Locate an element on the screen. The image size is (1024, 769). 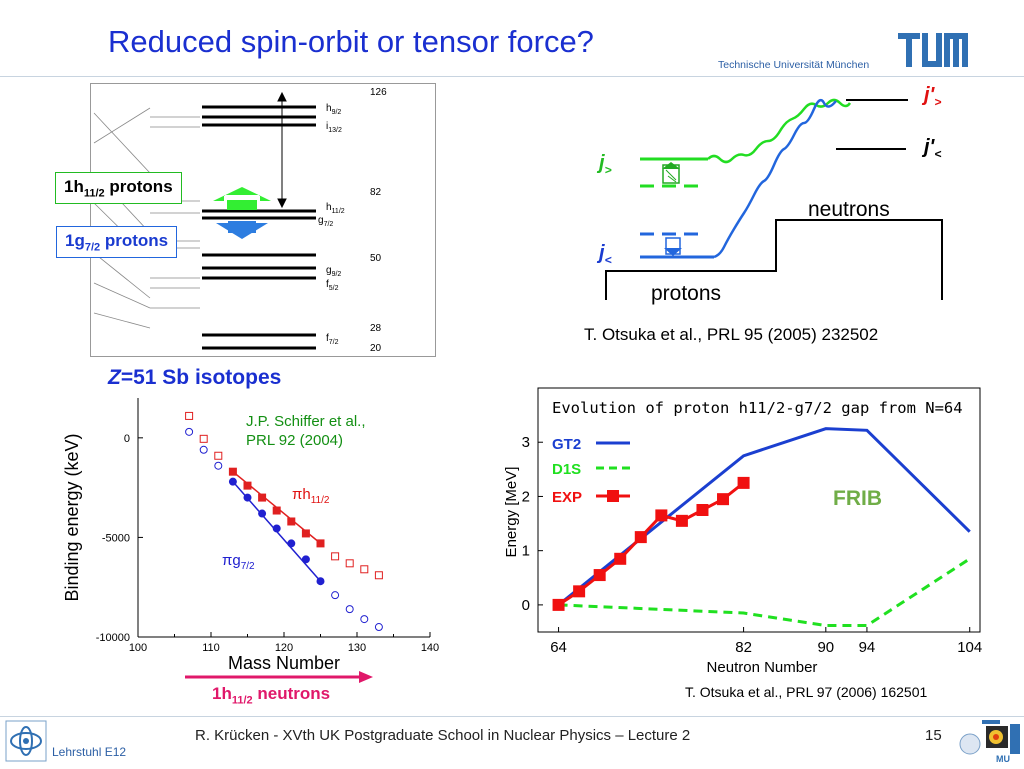
gap-x-tick-label: 82 is located at coordinates (743, 647).